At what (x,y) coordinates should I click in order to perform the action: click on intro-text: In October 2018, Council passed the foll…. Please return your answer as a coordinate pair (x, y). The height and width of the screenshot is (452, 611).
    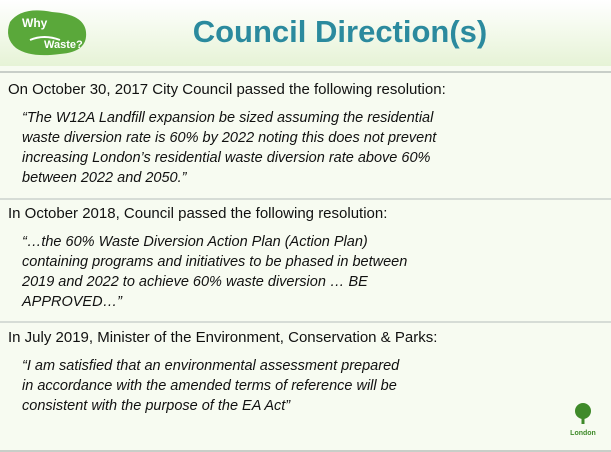
    Looking at the image, I should click on (197, 213).